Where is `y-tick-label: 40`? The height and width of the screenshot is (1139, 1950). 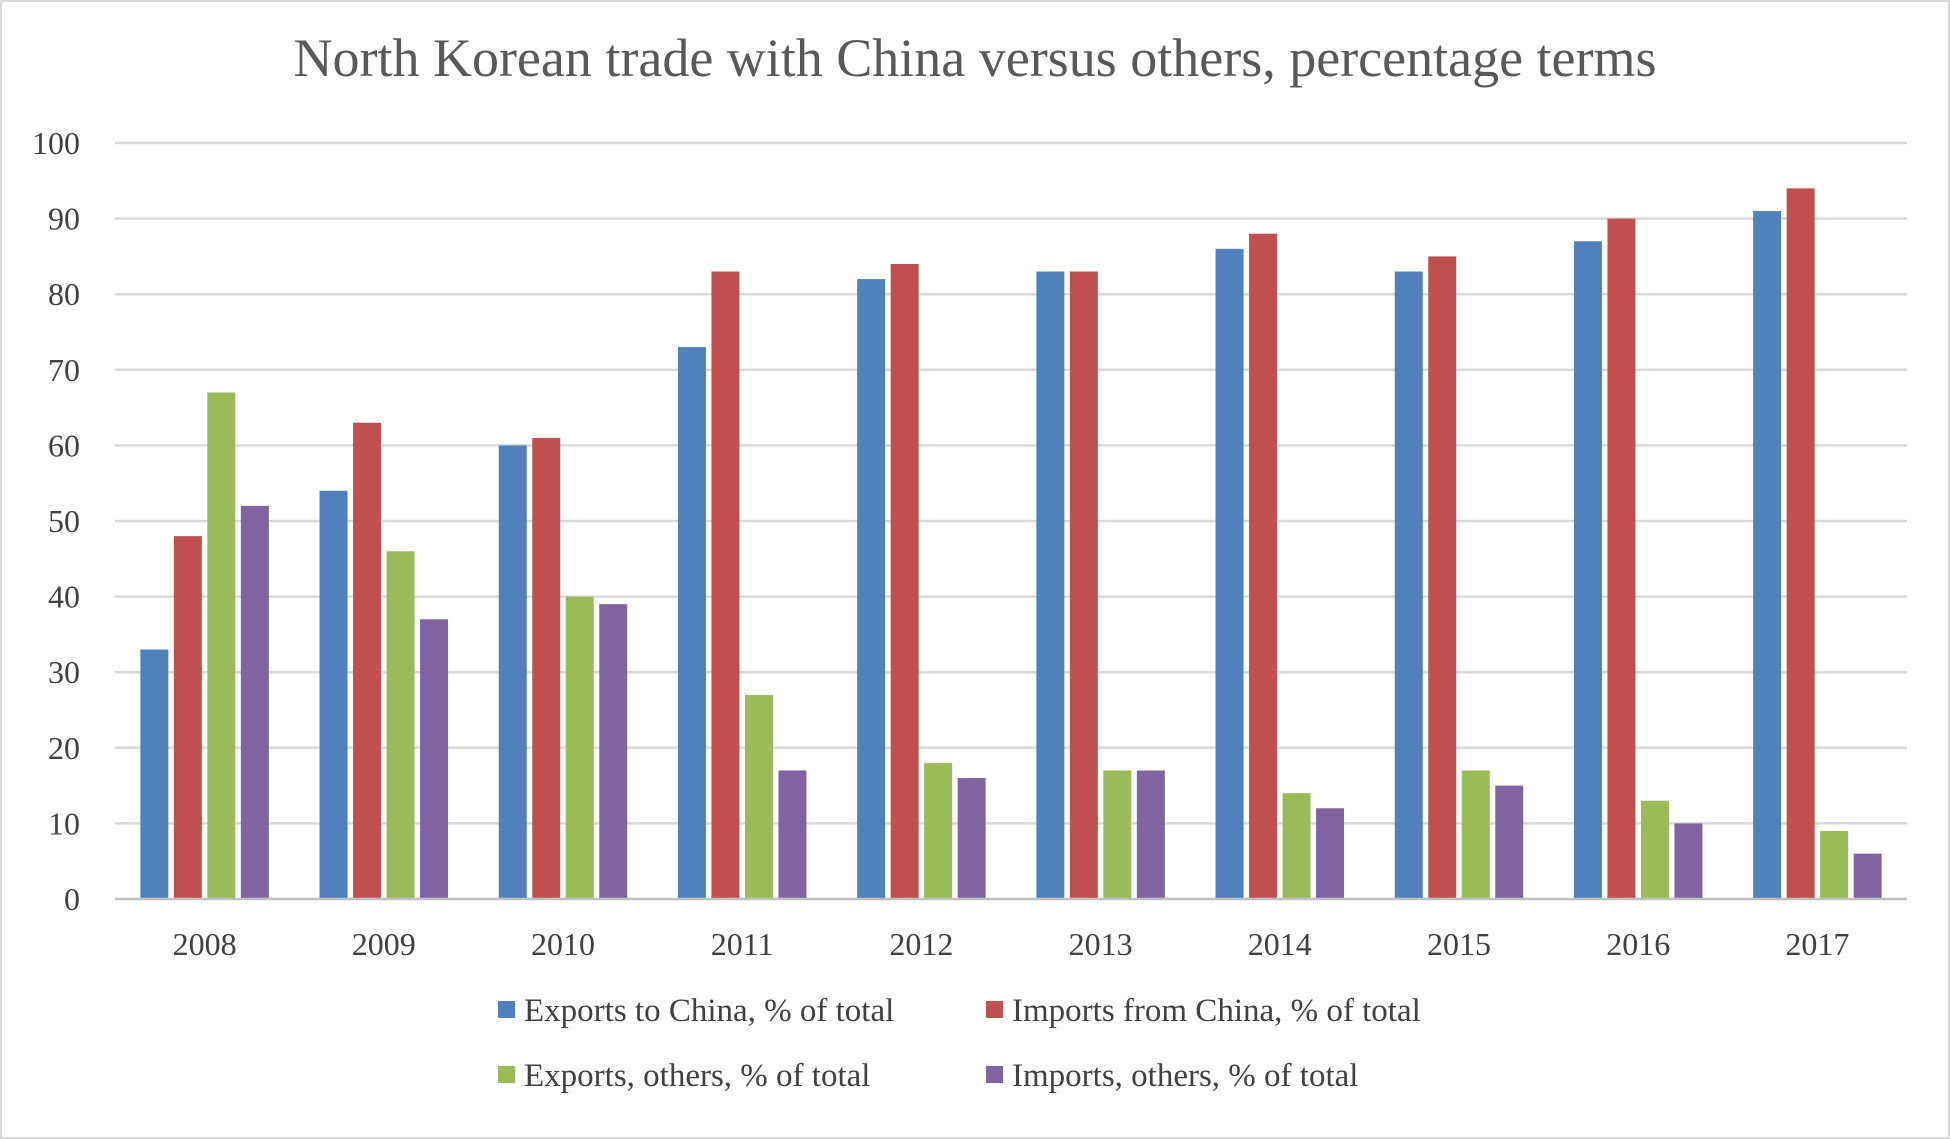 y-tick-label: 40 is located at coordinates (64, 597).